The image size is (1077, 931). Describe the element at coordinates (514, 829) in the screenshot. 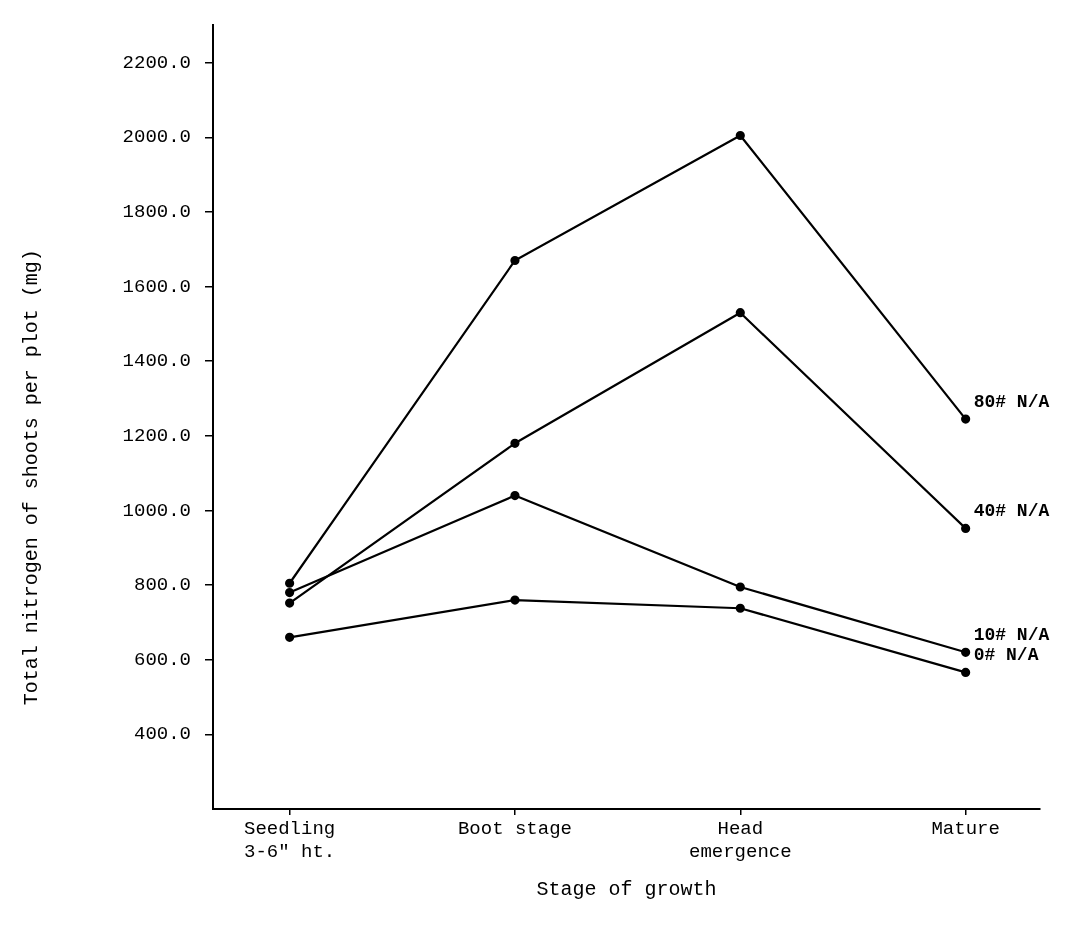

I see `x-tick-label: Boot stage` at that location.